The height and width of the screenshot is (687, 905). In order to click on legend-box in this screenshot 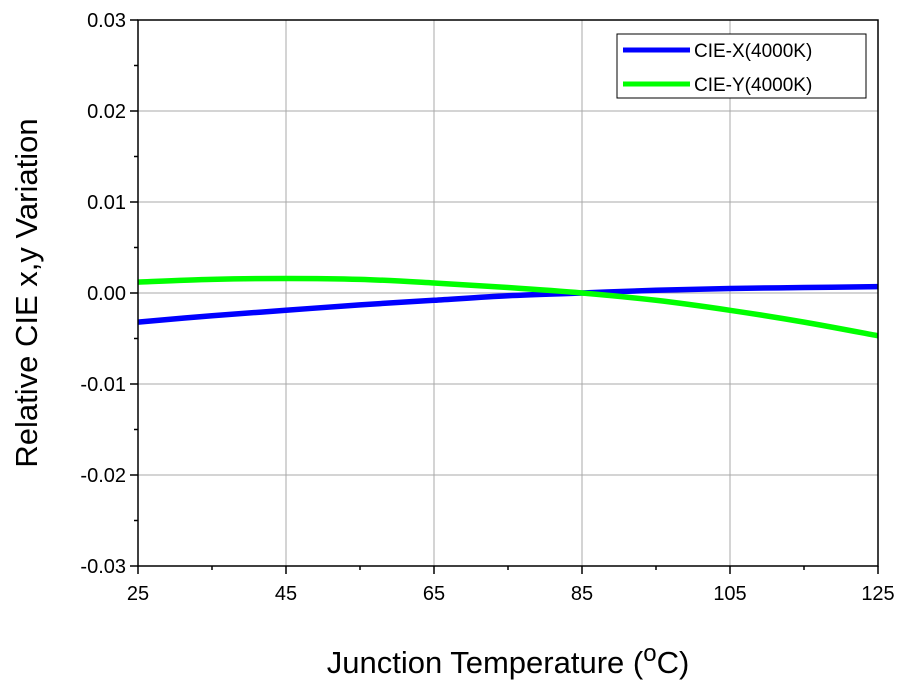, I will do `click(741, 66)`.